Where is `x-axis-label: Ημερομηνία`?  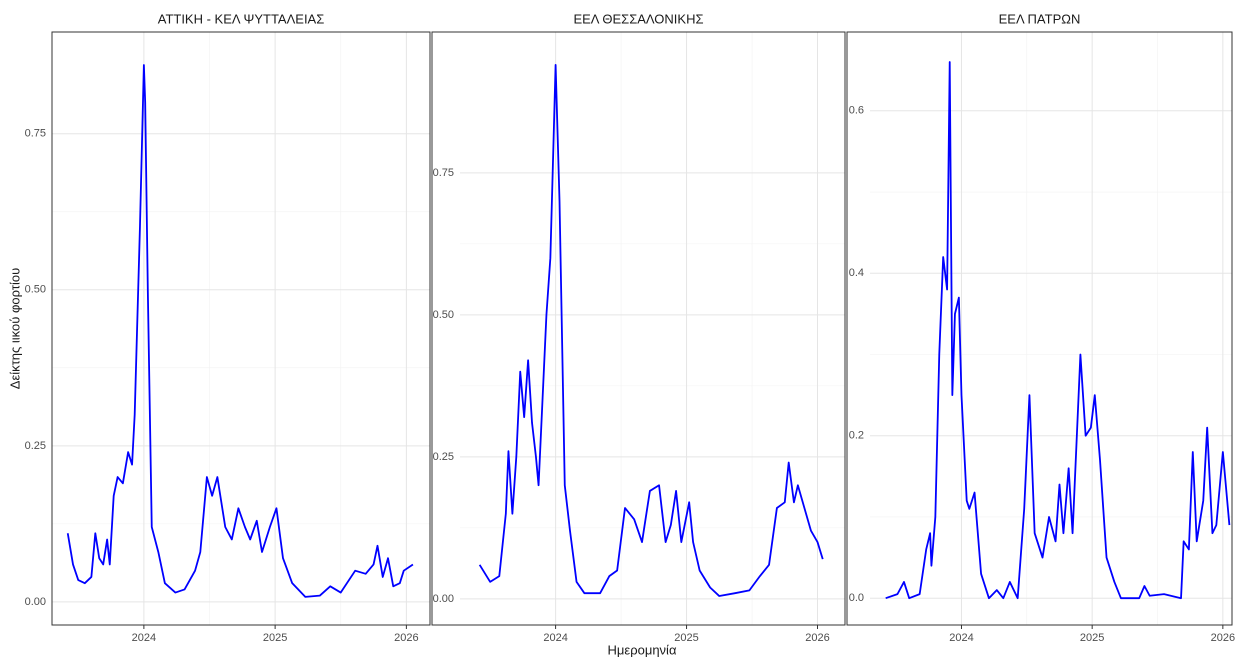
x-axis-label: Ημερομηνία is located at coordinates (642, 649).